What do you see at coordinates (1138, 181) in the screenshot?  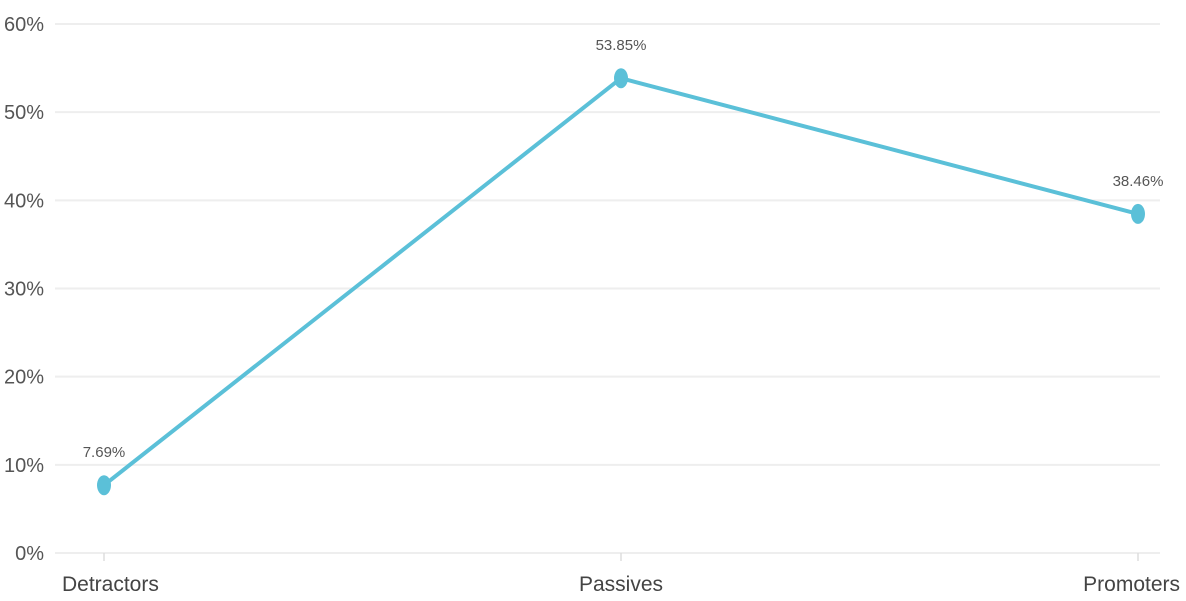 I see `data-label: 38.46%` at bounding box center [1138, 181].